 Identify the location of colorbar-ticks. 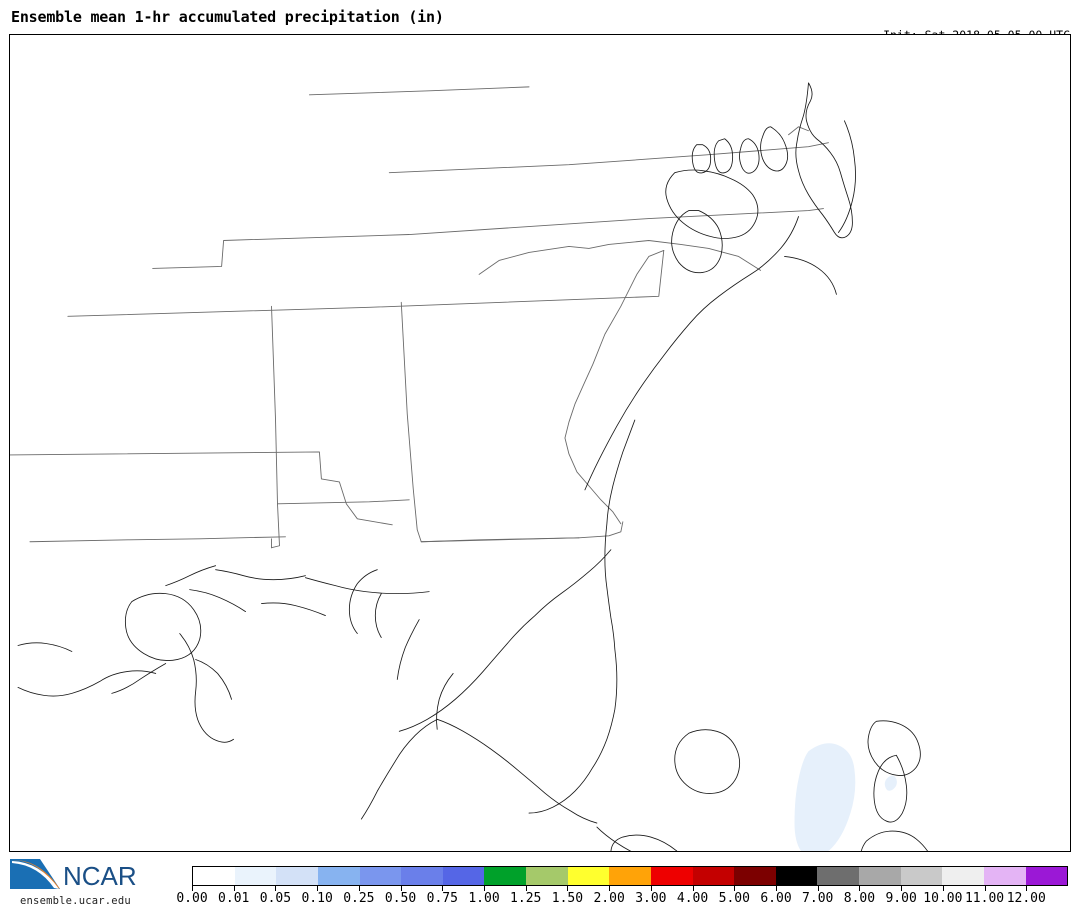
(630, 889).